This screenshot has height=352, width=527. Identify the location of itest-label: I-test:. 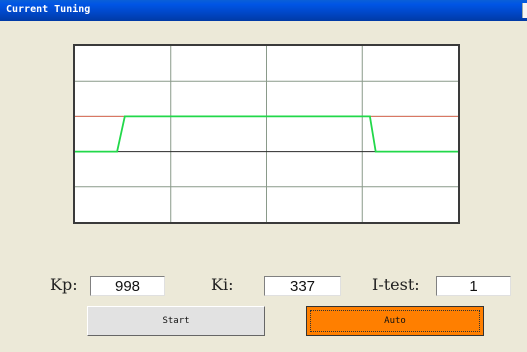
(396, 284).